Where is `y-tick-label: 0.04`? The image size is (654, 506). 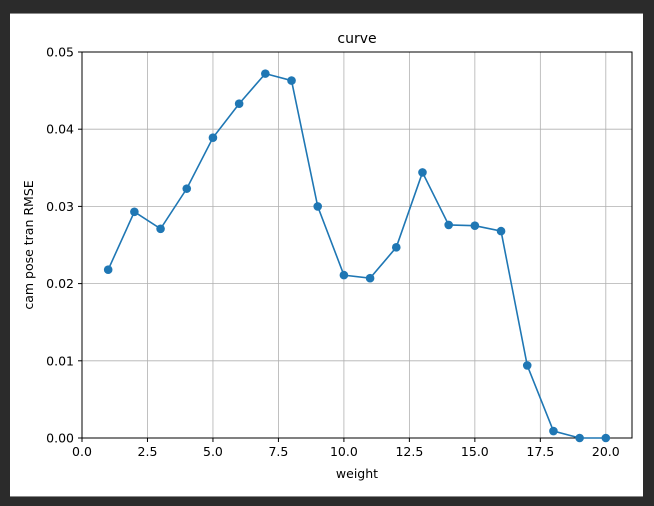 y-tick-label: 0.04 is located at coordinates (60, 129).